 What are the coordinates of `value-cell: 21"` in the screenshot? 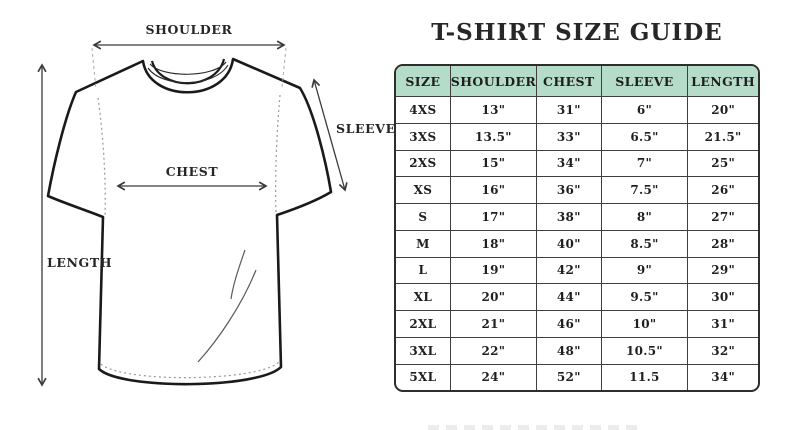 It's located at (493, 324).